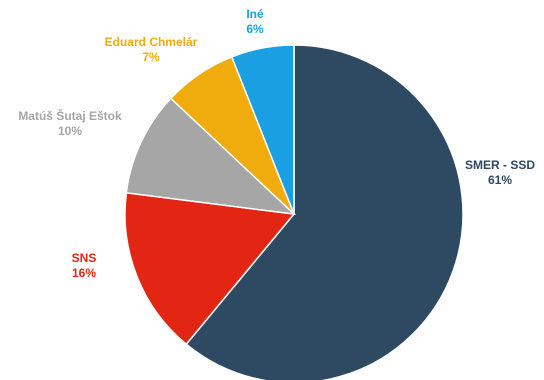 The image size is (544, 380). Describe the element at coordinates (500, 180) in the screenshot. I see `slice-value-label-smer-ssd: 61%` at that location.